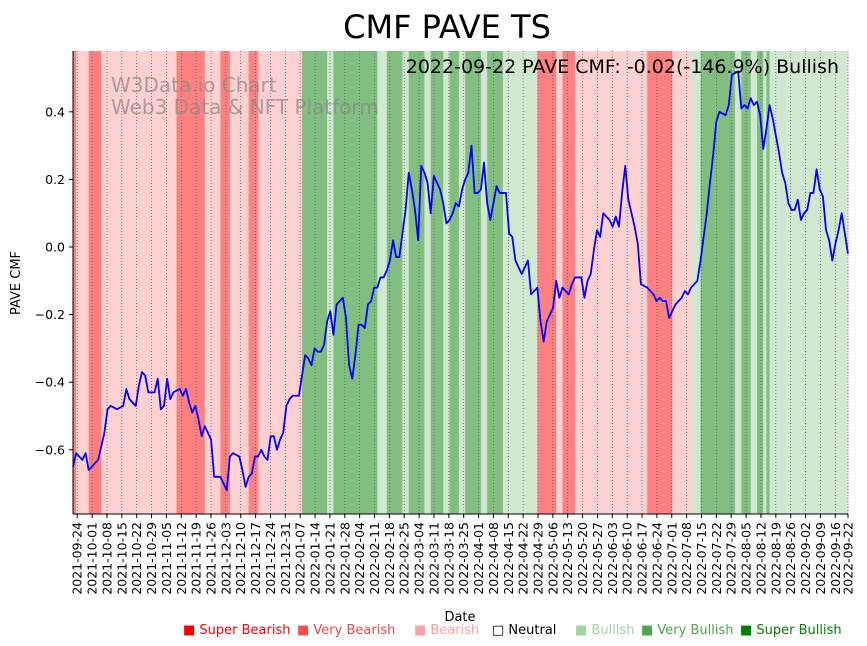 The height and width of the screenshot is (646, 867). Describe the element at coordinates (447, 27) in the screenshot. I see `chart-title: CMF PAVE TS` at that location.